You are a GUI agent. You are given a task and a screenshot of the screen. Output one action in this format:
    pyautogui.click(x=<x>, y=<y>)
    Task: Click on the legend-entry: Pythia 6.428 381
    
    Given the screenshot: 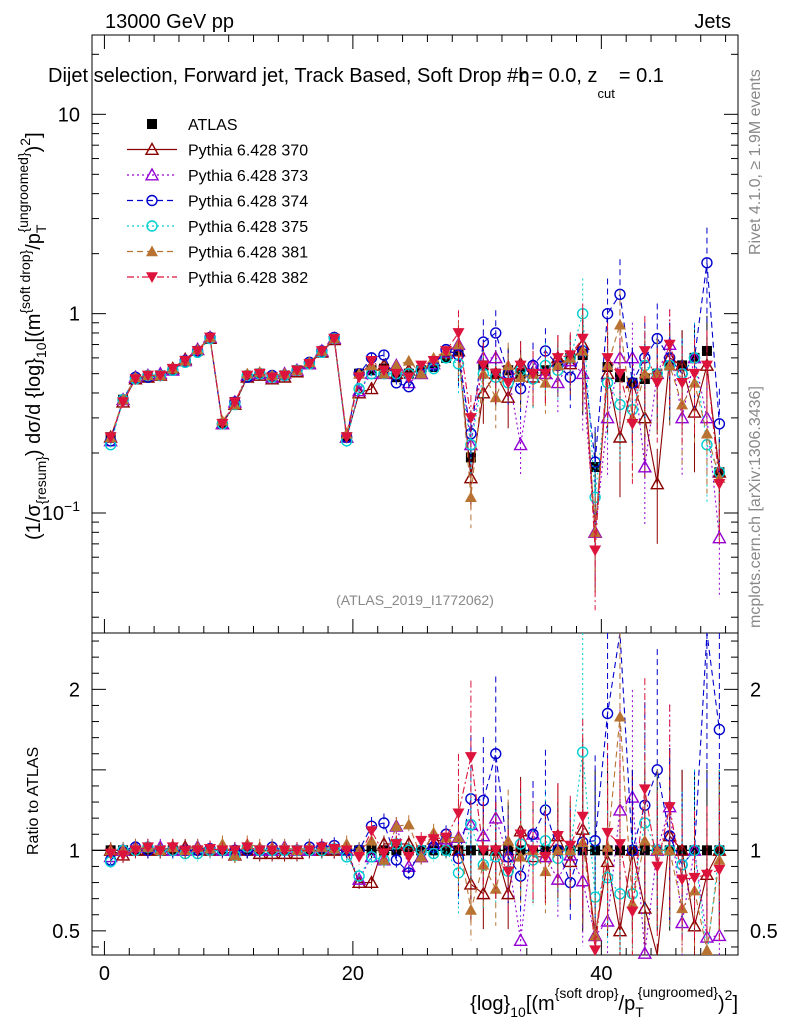 What is the action you would take?
    pyautogui.click(x=217, y=253)
    